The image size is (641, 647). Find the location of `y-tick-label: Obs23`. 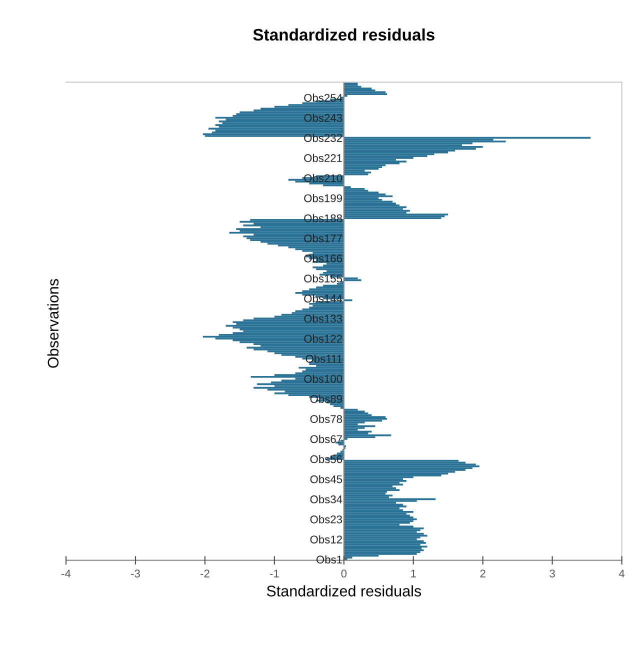

y-tick-label: Obs23 is located at coordinates (326, 519).